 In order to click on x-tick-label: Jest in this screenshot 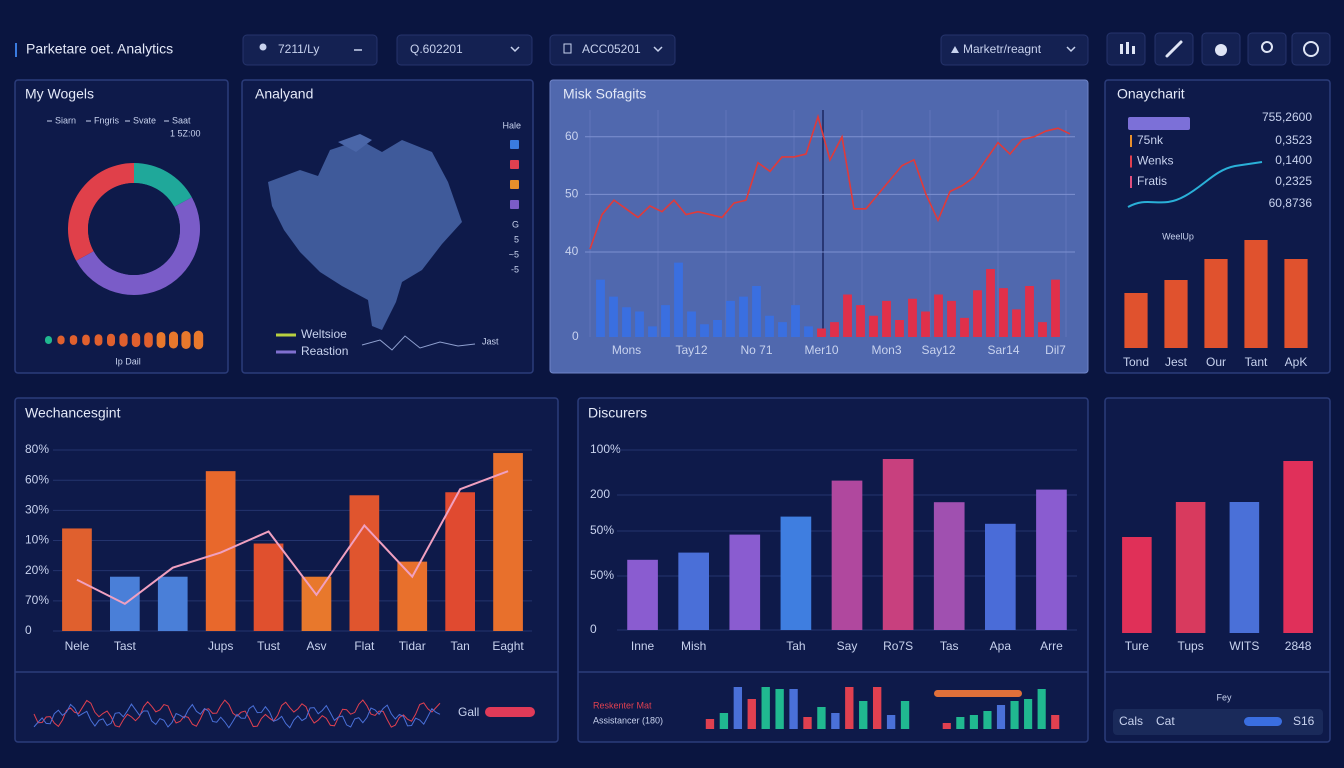, I will do `click(1176, 362)`.